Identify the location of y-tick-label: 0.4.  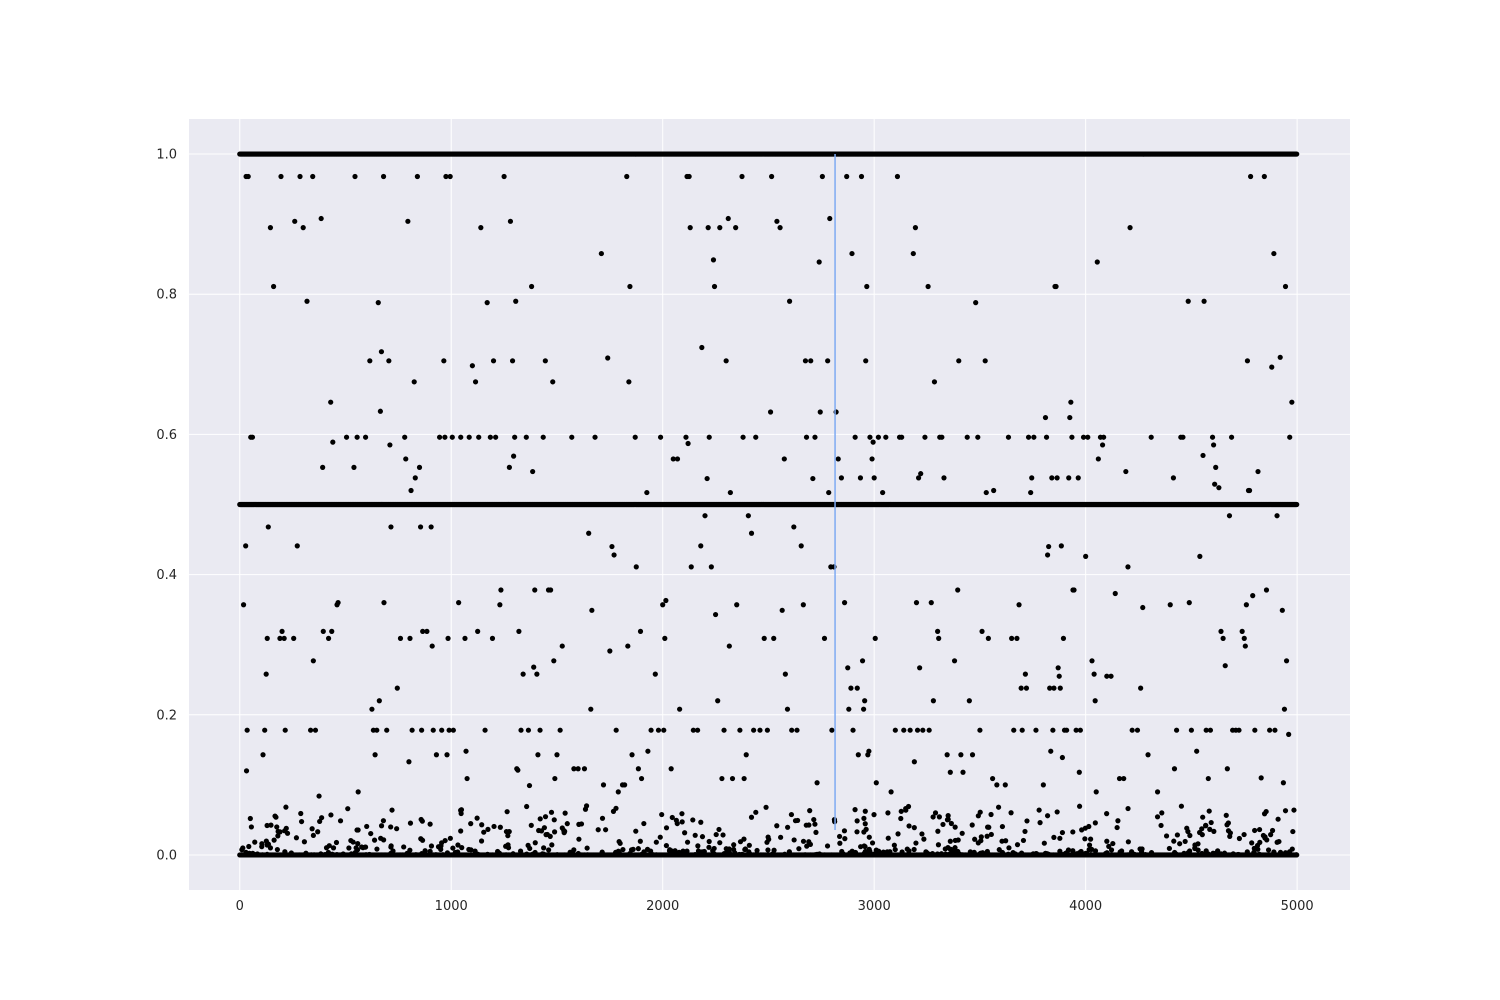
(166, 575).